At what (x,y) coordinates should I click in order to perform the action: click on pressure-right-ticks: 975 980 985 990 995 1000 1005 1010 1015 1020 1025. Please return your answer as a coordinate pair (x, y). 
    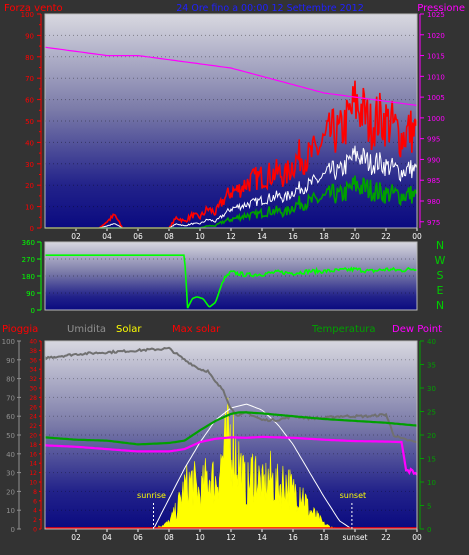
    Looking at the image, I should click on (432, 119).